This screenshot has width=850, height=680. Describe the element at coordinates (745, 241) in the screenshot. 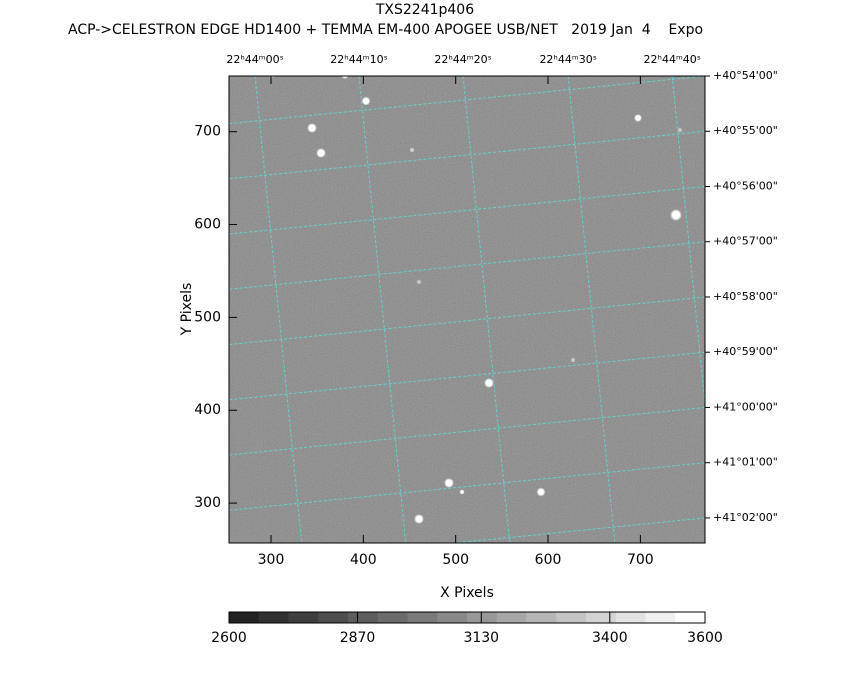

I see `dec-tick-label: +40°57'00"` at that location.